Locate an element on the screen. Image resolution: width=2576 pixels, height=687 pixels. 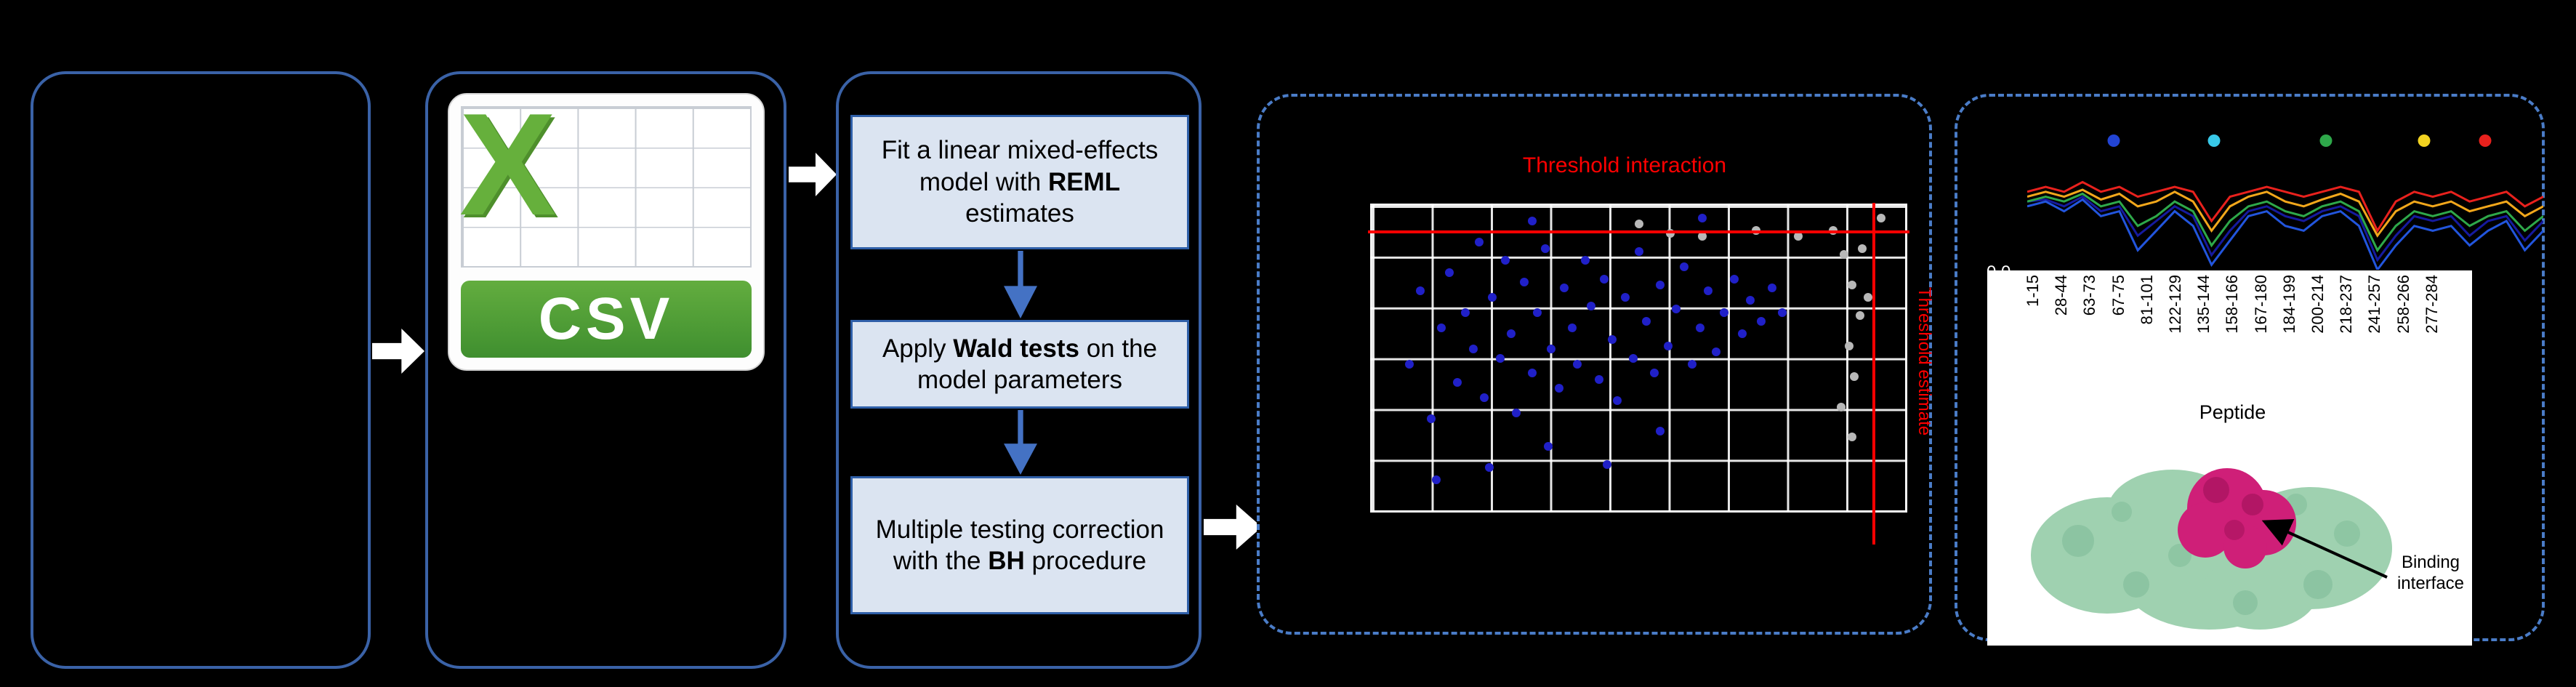
step-wald-tests: Apply Wald tests on the model parameters is located at coordinates (1019, 364).